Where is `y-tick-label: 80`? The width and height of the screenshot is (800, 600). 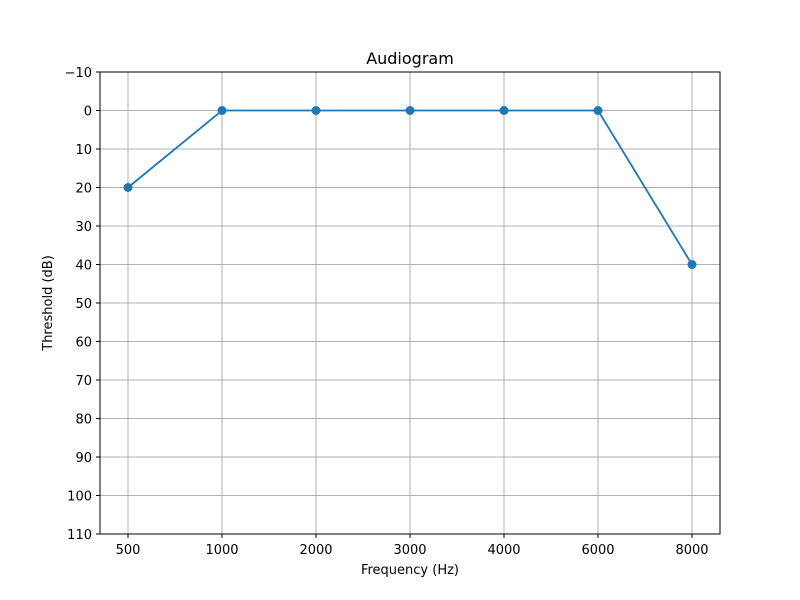
y-tick-label: 80 is located at coordinates (83, 420).